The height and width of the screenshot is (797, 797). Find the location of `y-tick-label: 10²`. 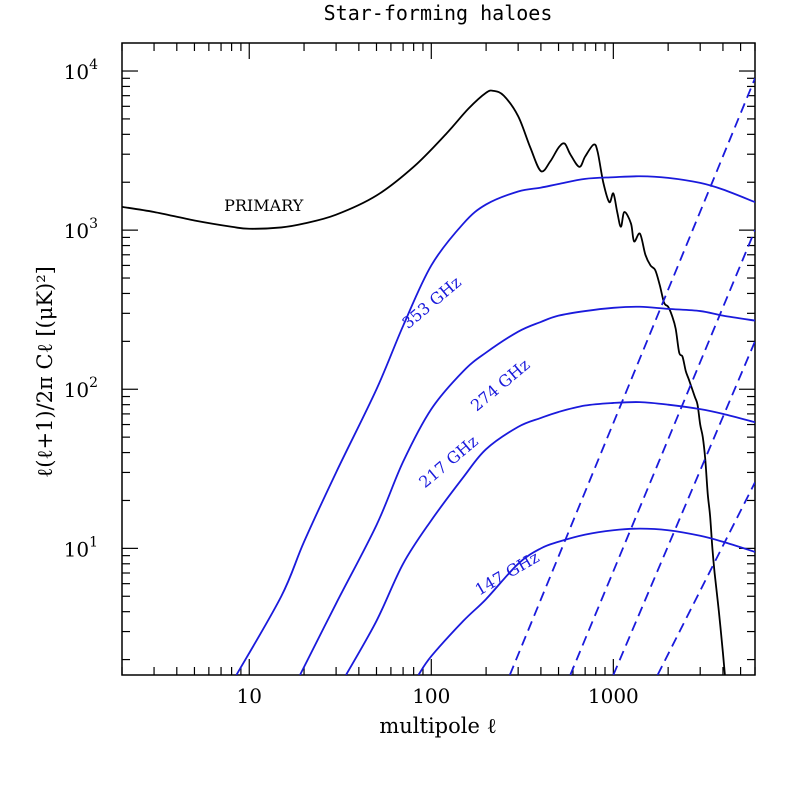

y-tick-label: 10² is located at coordinates (81, 388).